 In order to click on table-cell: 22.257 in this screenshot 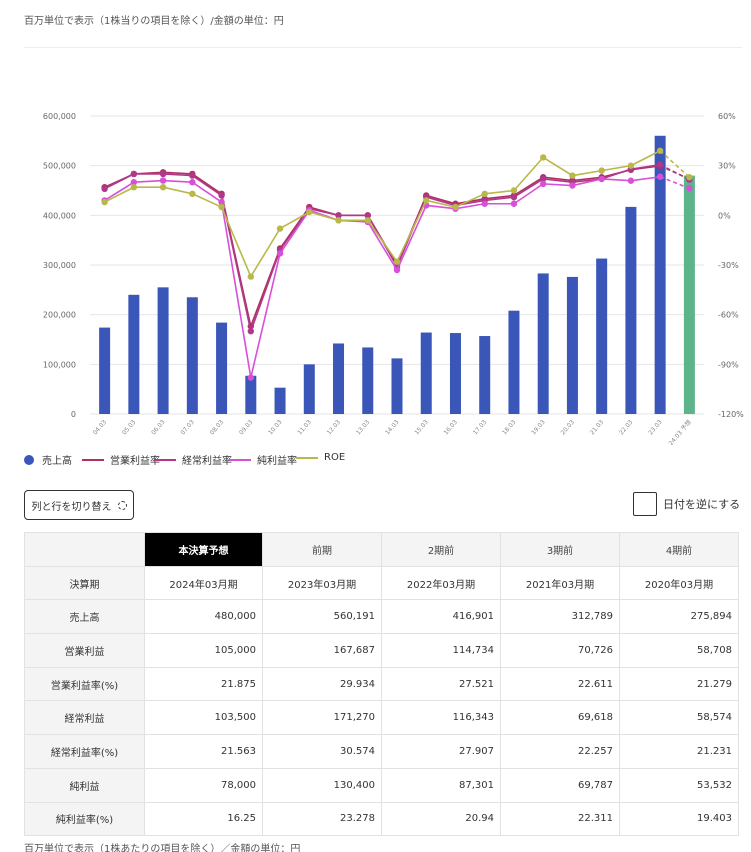, I will do `click(560, 751)`.